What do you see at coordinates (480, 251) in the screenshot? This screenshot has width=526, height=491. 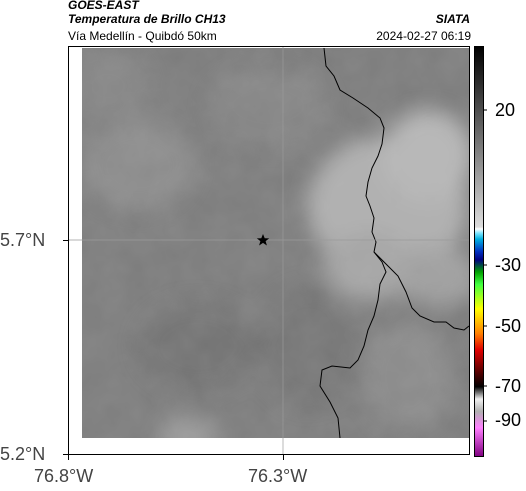 I see `colorbar` at bounding box center [480, 251].